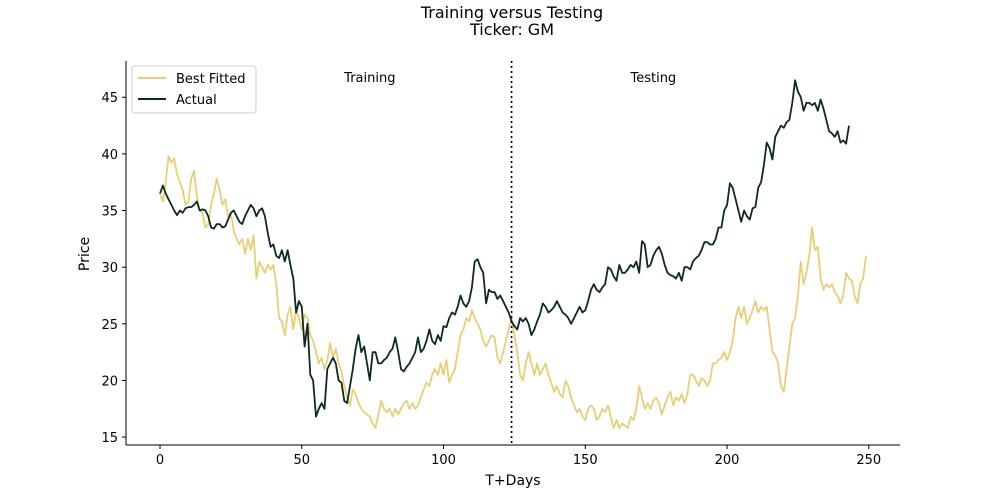 The width and height of the screenshot is (1000, 500). Describe the element at coordinates (109, 98) in the screenshot. I see `y-tick-label: 45` at that location.